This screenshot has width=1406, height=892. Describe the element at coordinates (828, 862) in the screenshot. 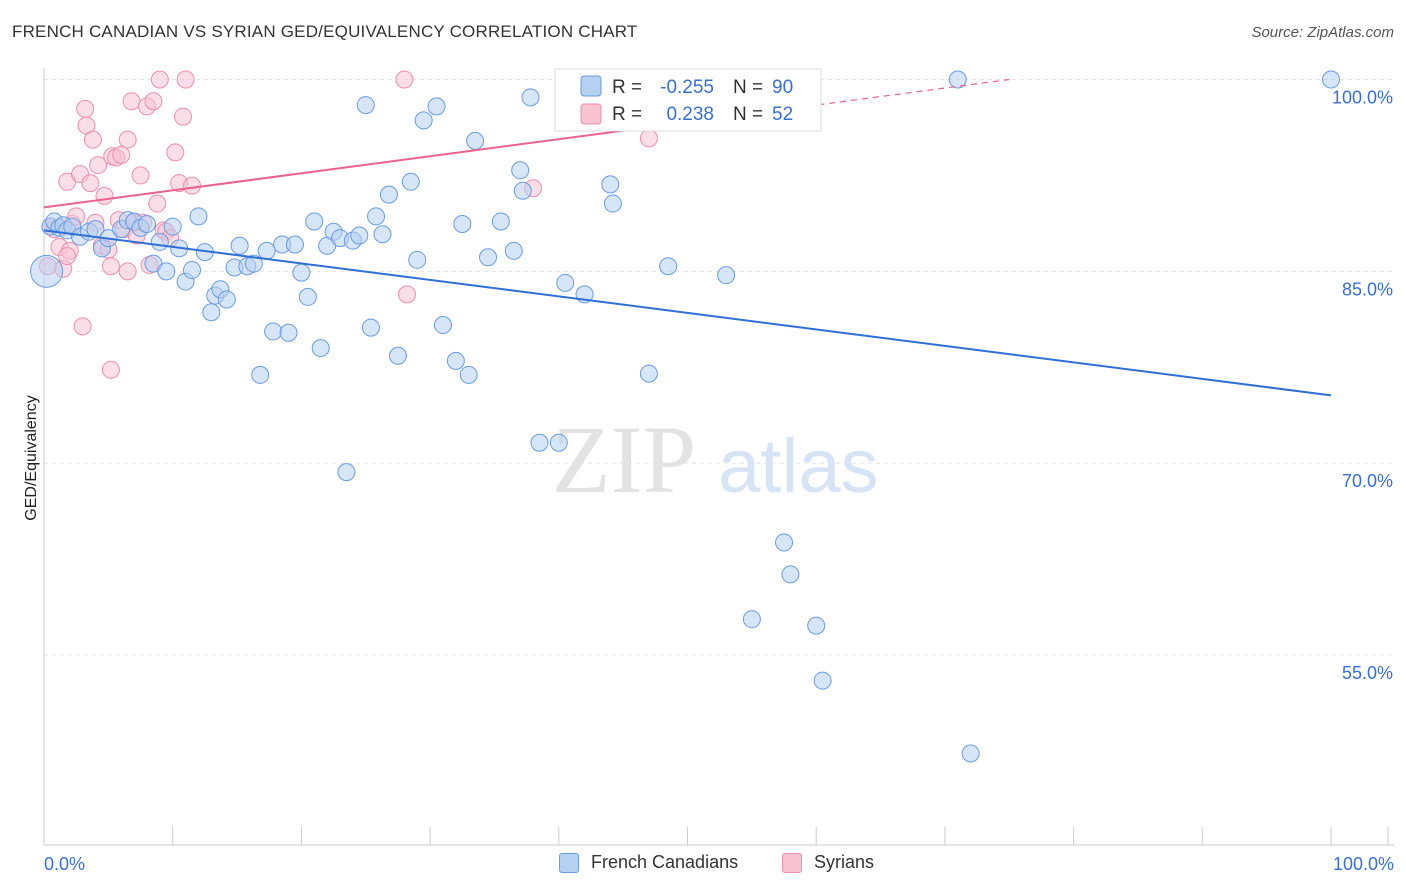

I see `legend-item-syrians: Syrians` at that location.